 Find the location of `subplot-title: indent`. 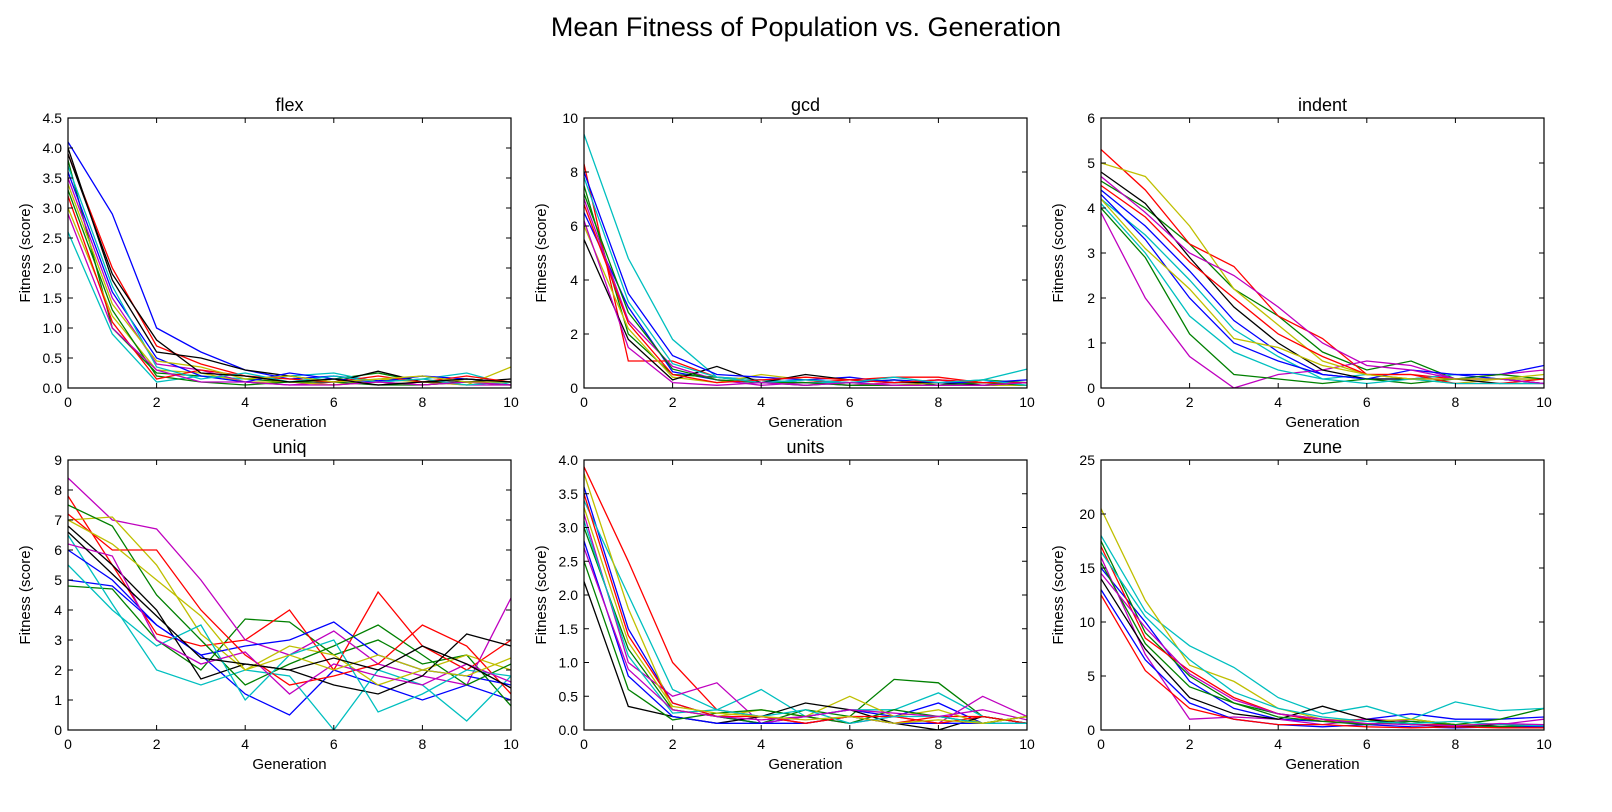

subplot-title: indent is located at coordinates (1322, 105).